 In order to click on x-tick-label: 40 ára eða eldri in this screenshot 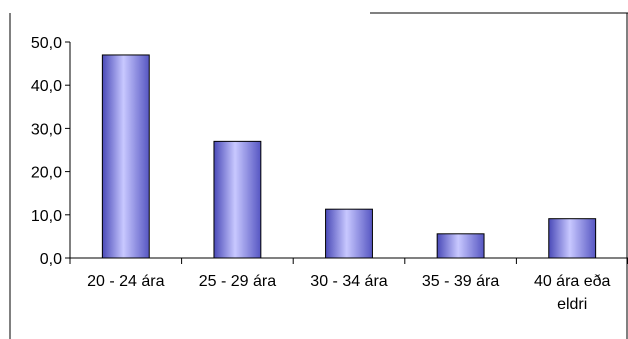, I will do `click(572, 293)`.